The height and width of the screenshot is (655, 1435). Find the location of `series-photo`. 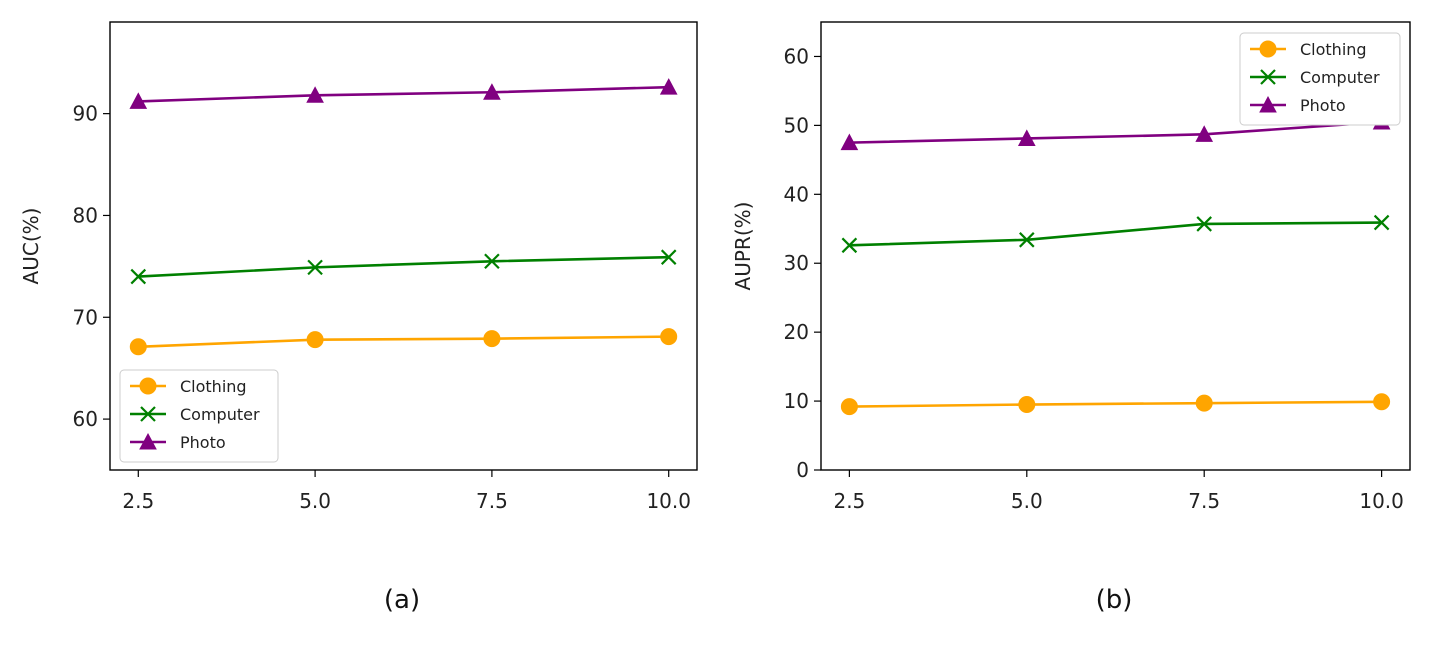

series-photo is located at coordinates (403, 93).